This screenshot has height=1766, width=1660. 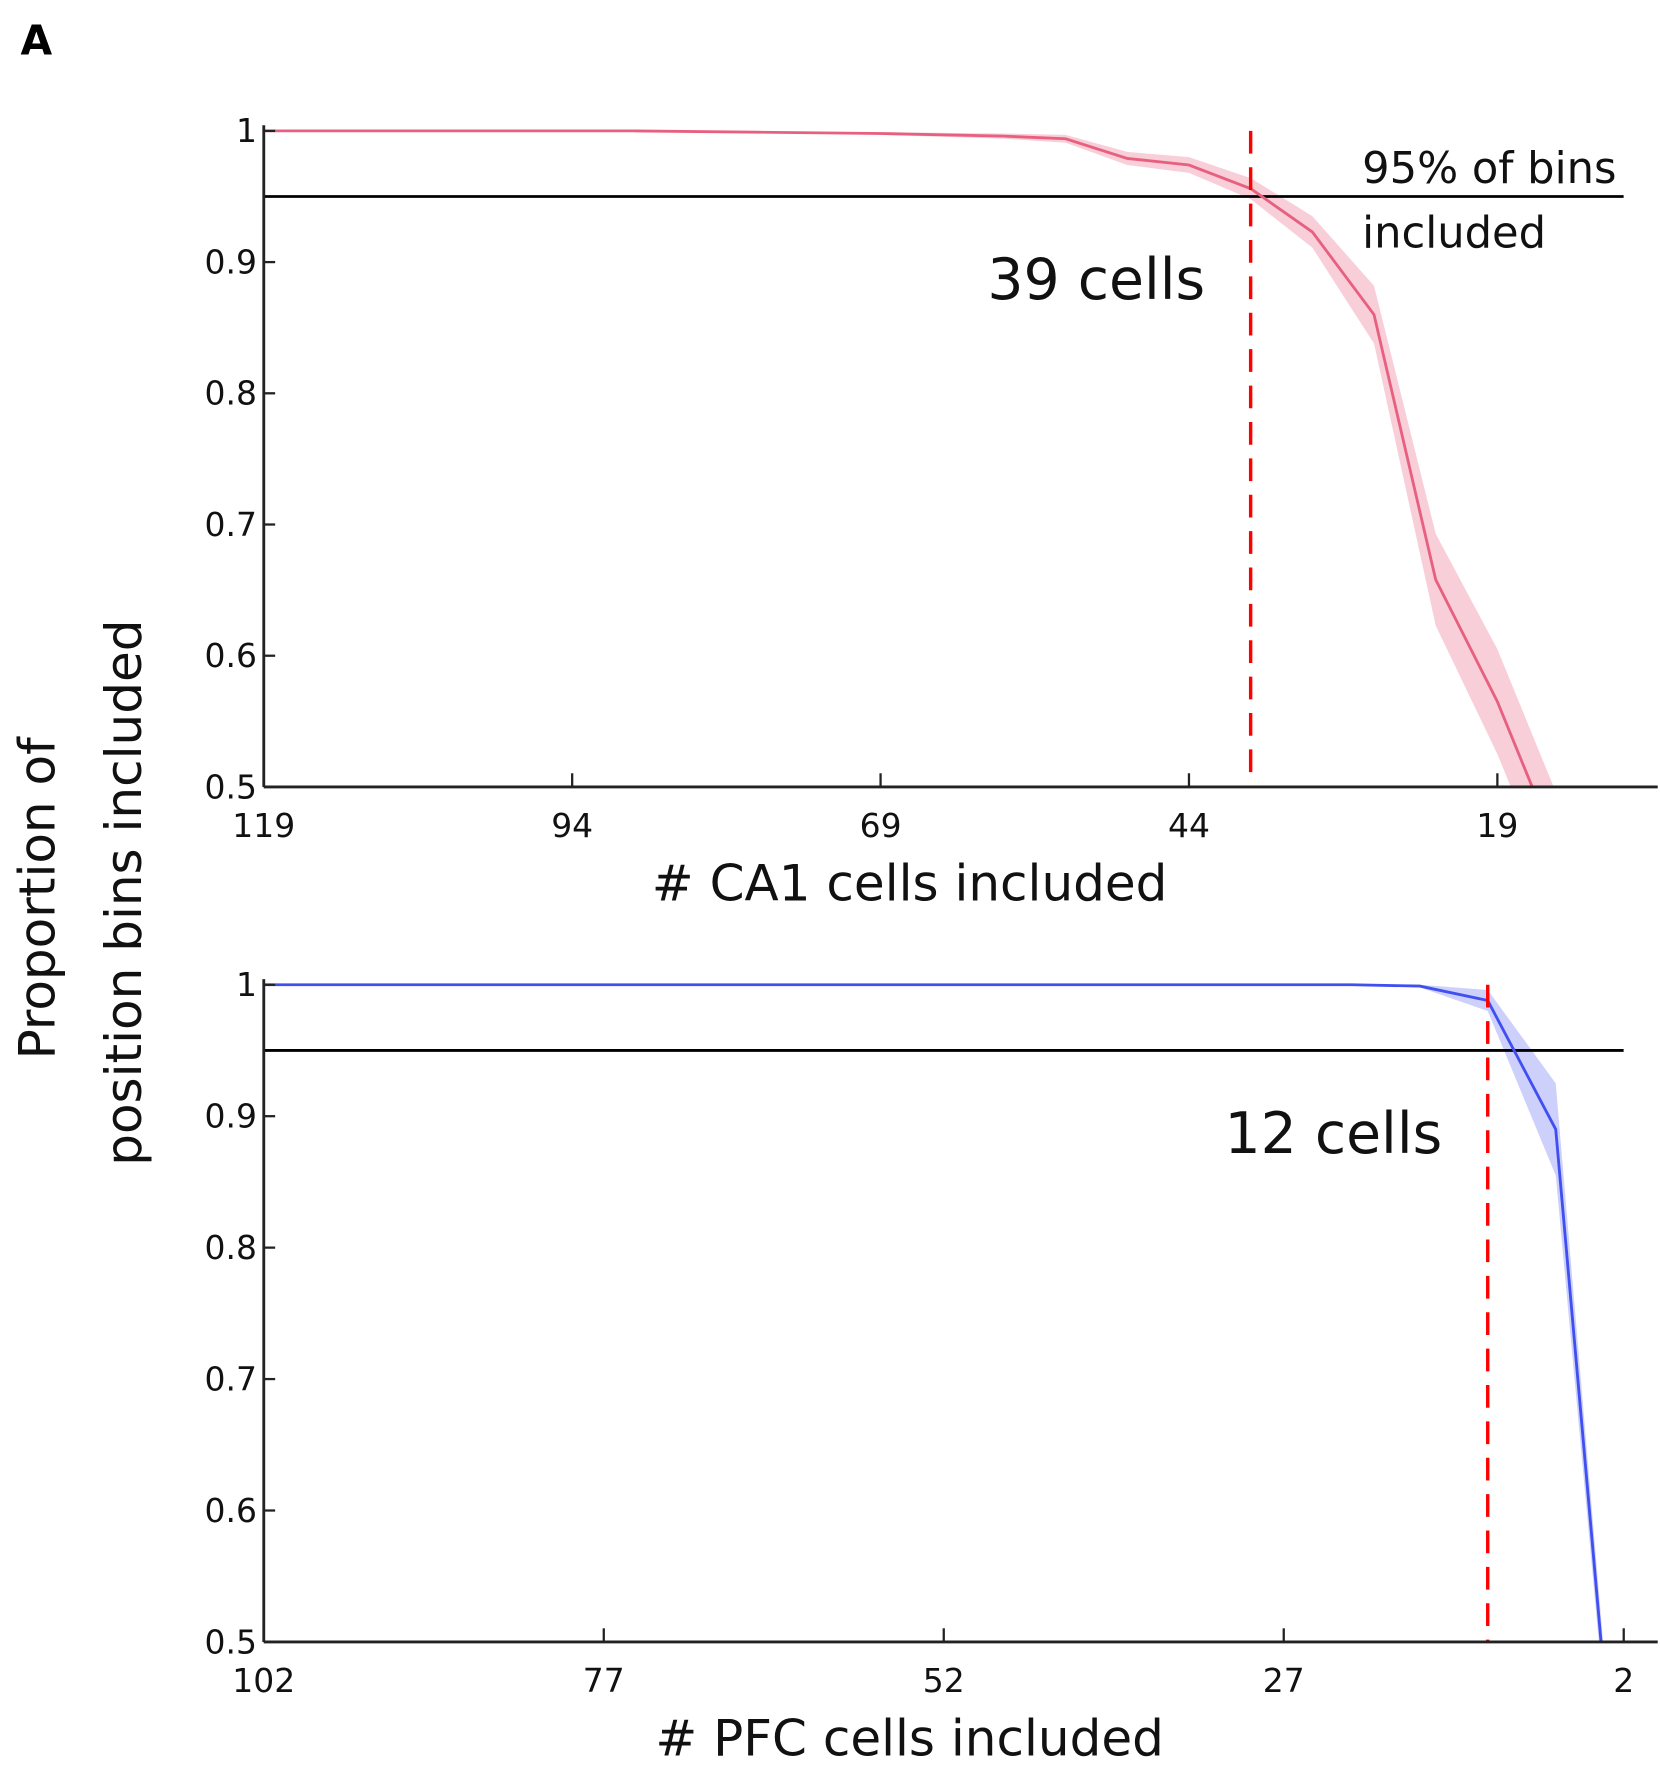 I want to click on threshold-label: 95% of bins, so click(x=1489, y=169).